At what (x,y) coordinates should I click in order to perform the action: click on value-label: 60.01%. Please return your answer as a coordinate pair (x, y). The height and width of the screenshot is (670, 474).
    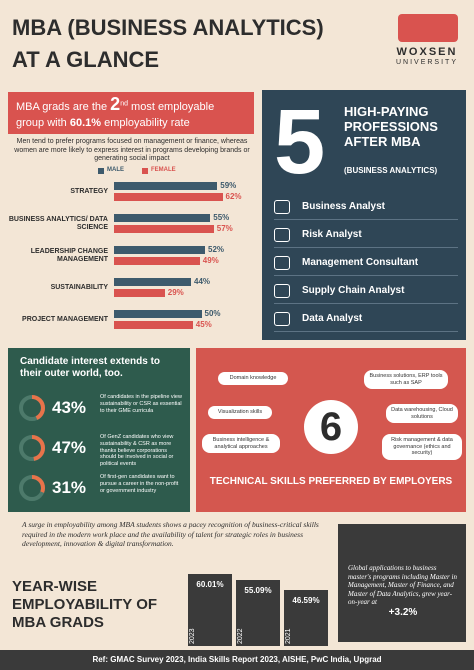
    Looking at the image, I should click on (210, 584).